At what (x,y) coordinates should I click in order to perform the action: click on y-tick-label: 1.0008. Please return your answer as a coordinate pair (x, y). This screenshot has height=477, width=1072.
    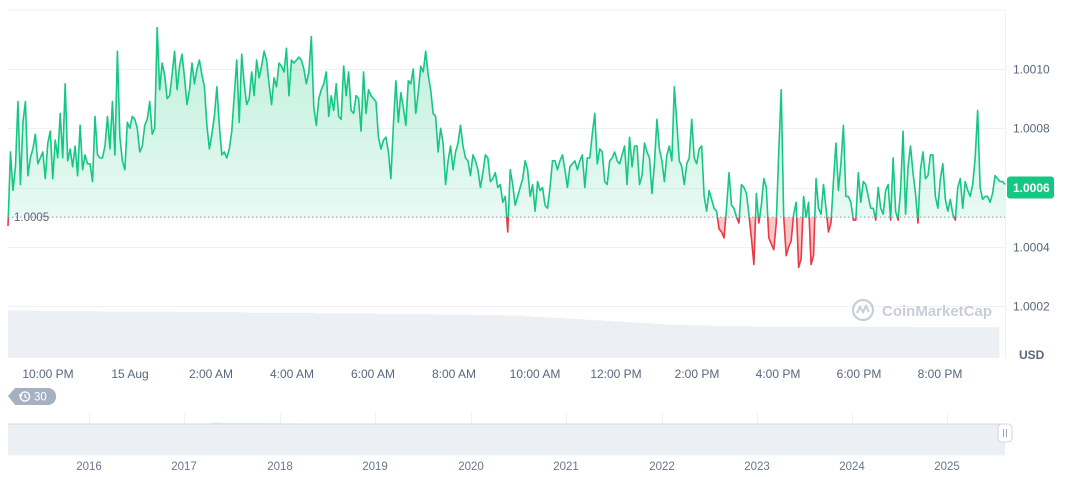
    Looking at the image, I should click on (1031, 129).